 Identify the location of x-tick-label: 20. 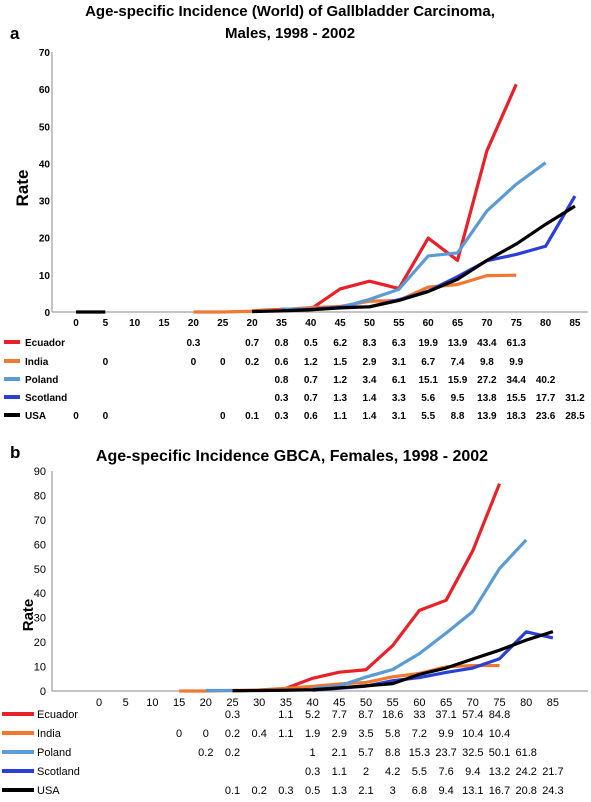
(253, 323).